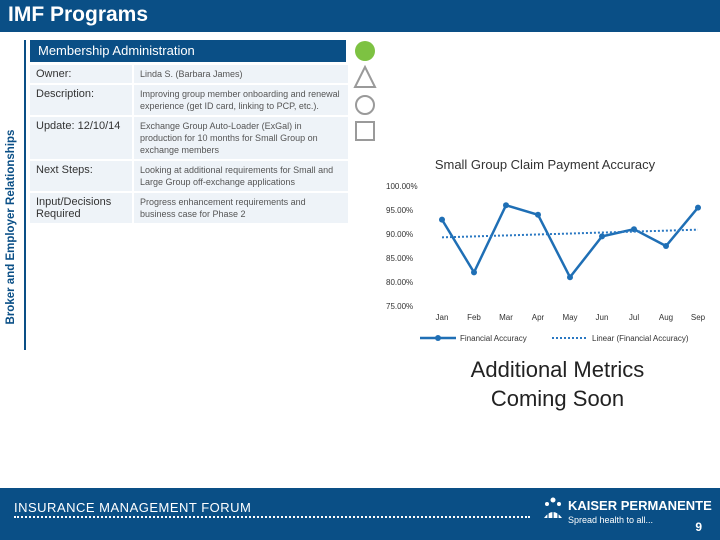  Describe the element at coordinates (640, 338) in the screenshot. I see `legend-label: Linear (Financial Accuracy)` at that location.